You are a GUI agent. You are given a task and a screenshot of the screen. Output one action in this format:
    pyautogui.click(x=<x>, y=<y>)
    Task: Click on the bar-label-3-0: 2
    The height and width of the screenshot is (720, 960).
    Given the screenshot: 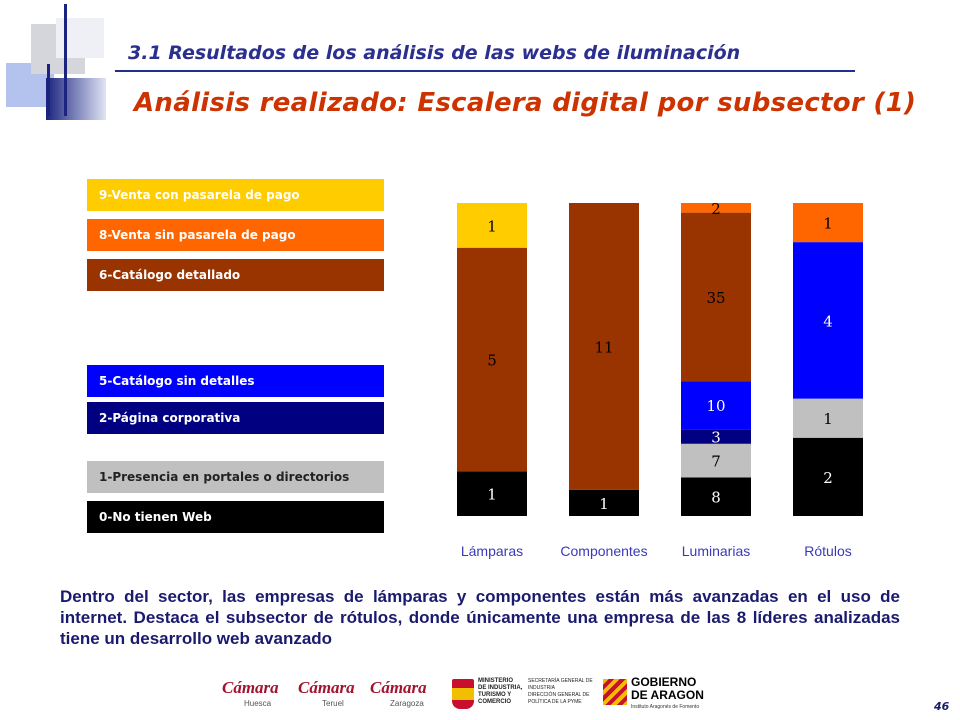 What is the action you would take?
    pyautogui.click(x=828, y=478)
    